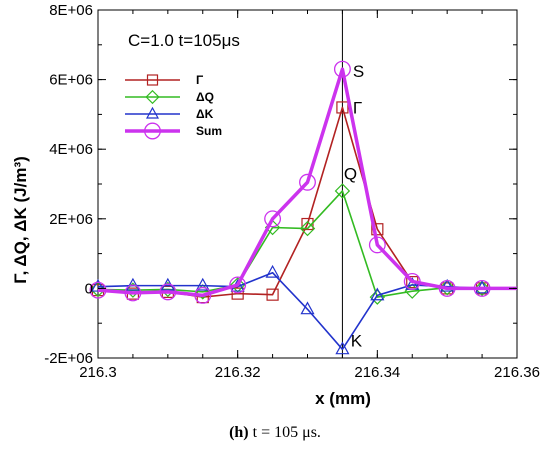 This screenshot has height=451, width=550. What do you see at coordinates (205, 114) in the screenshot?
I see `legend-label: ΔK` at bounding box center [205, 114].